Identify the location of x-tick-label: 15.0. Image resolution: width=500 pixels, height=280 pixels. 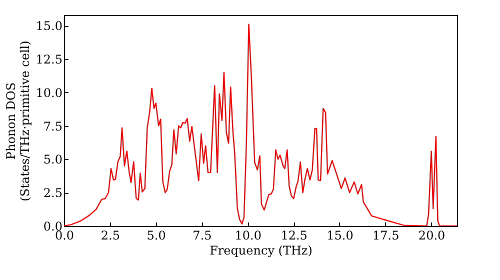
(340, 235).